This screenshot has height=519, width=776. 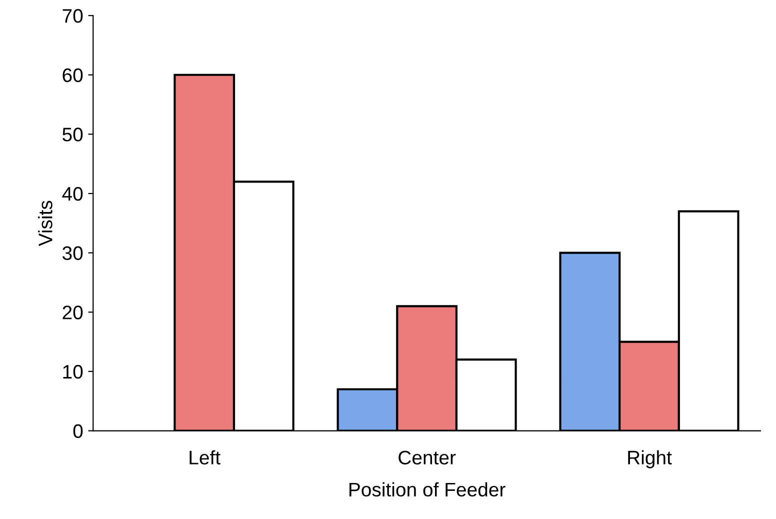 What do you see at coordinates (72, 193) in the screenshot?
I see `y-tick-label: 40` at bounding box center [72, 193].